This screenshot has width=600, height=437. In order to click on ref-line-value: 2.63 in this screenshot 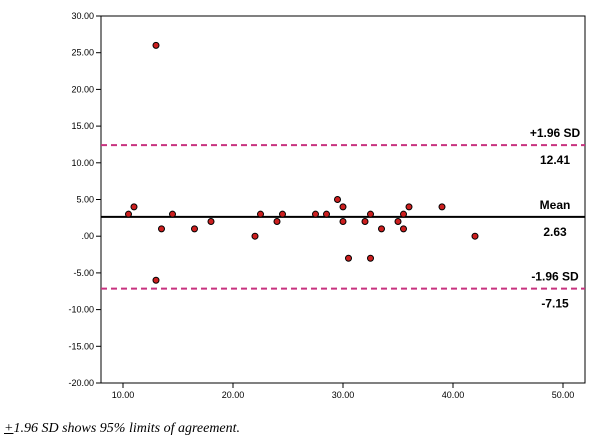, I will do `click(555, 232)`.